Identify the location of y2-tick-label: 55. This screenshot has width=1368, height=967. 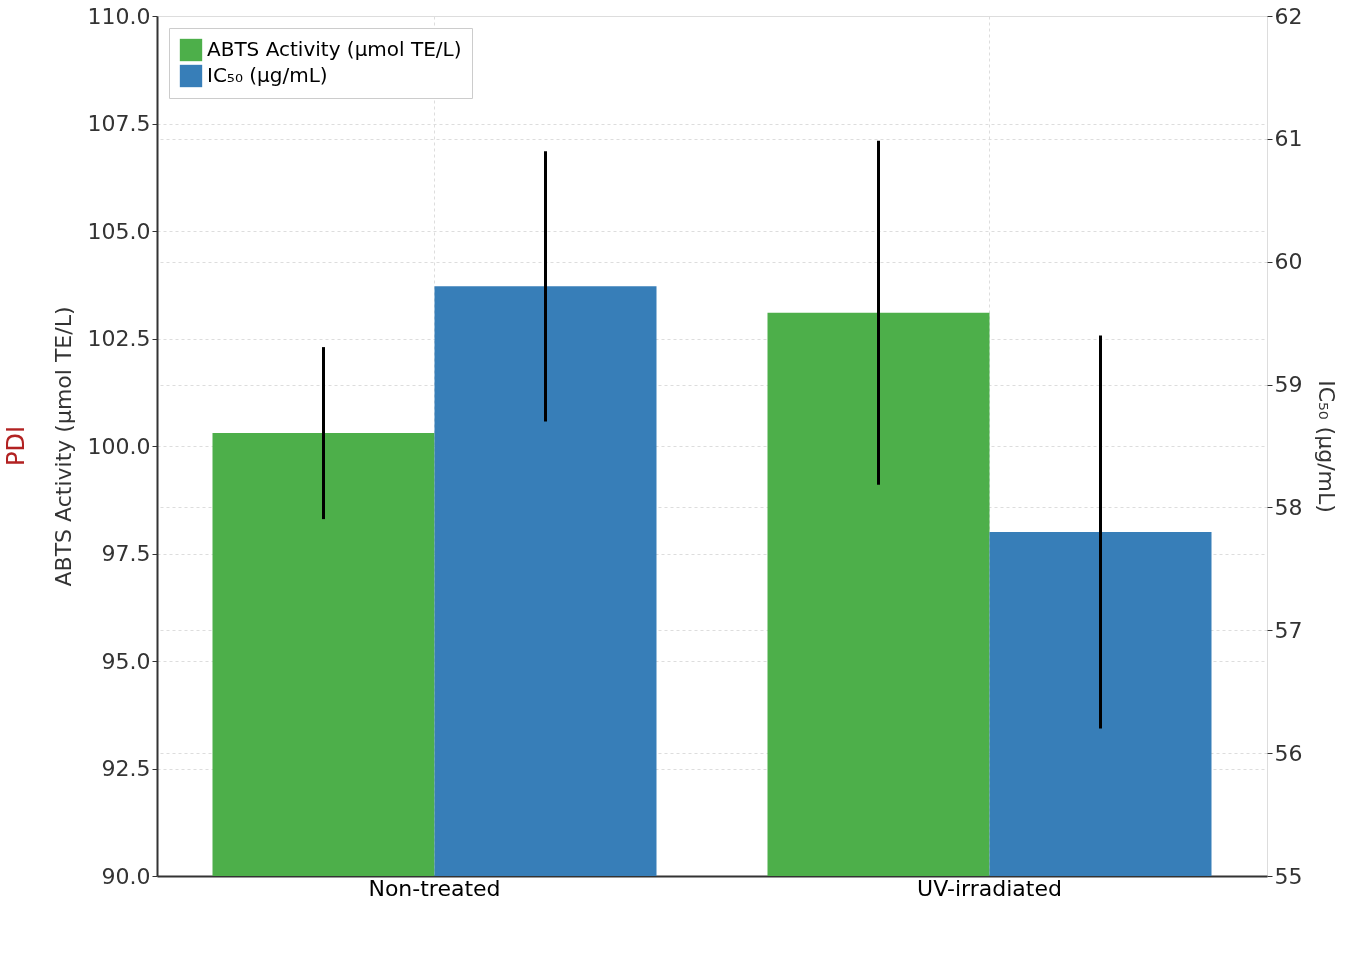
(1288, 876).